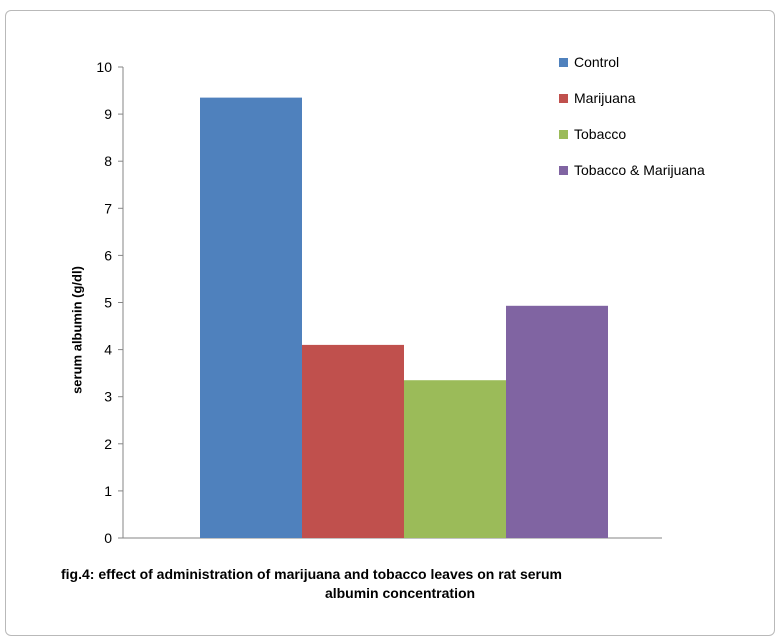 The image size is (779, 640). Describe the element at coordinates (108, 208) in the screenshot. I see `y-tick-label: 7` at that location.